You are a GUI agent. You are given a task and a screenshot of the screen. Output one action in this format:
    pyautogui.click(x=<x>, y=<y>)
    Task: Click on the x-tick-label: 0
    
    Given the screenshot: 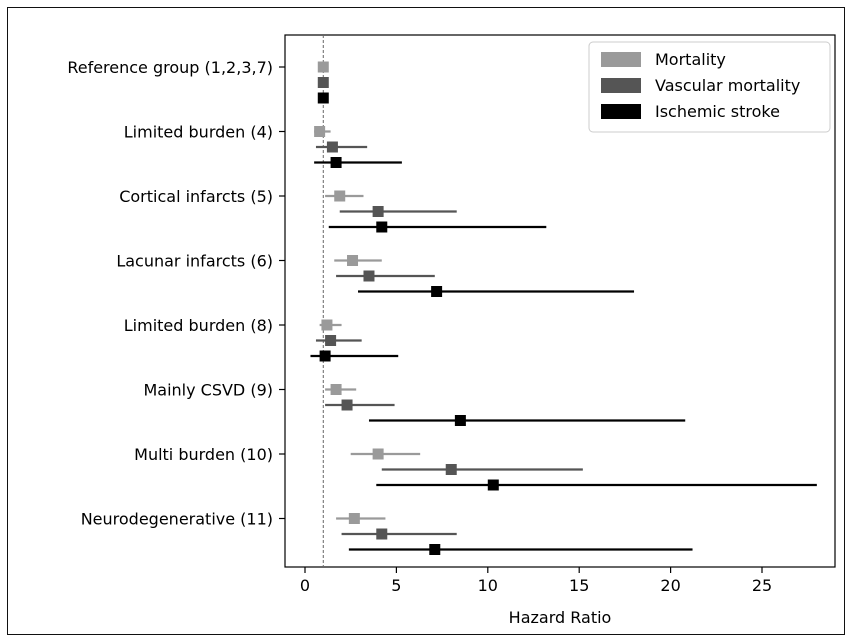 What is the action you would take?
    pyautogui.click(x=305, y=585)
    